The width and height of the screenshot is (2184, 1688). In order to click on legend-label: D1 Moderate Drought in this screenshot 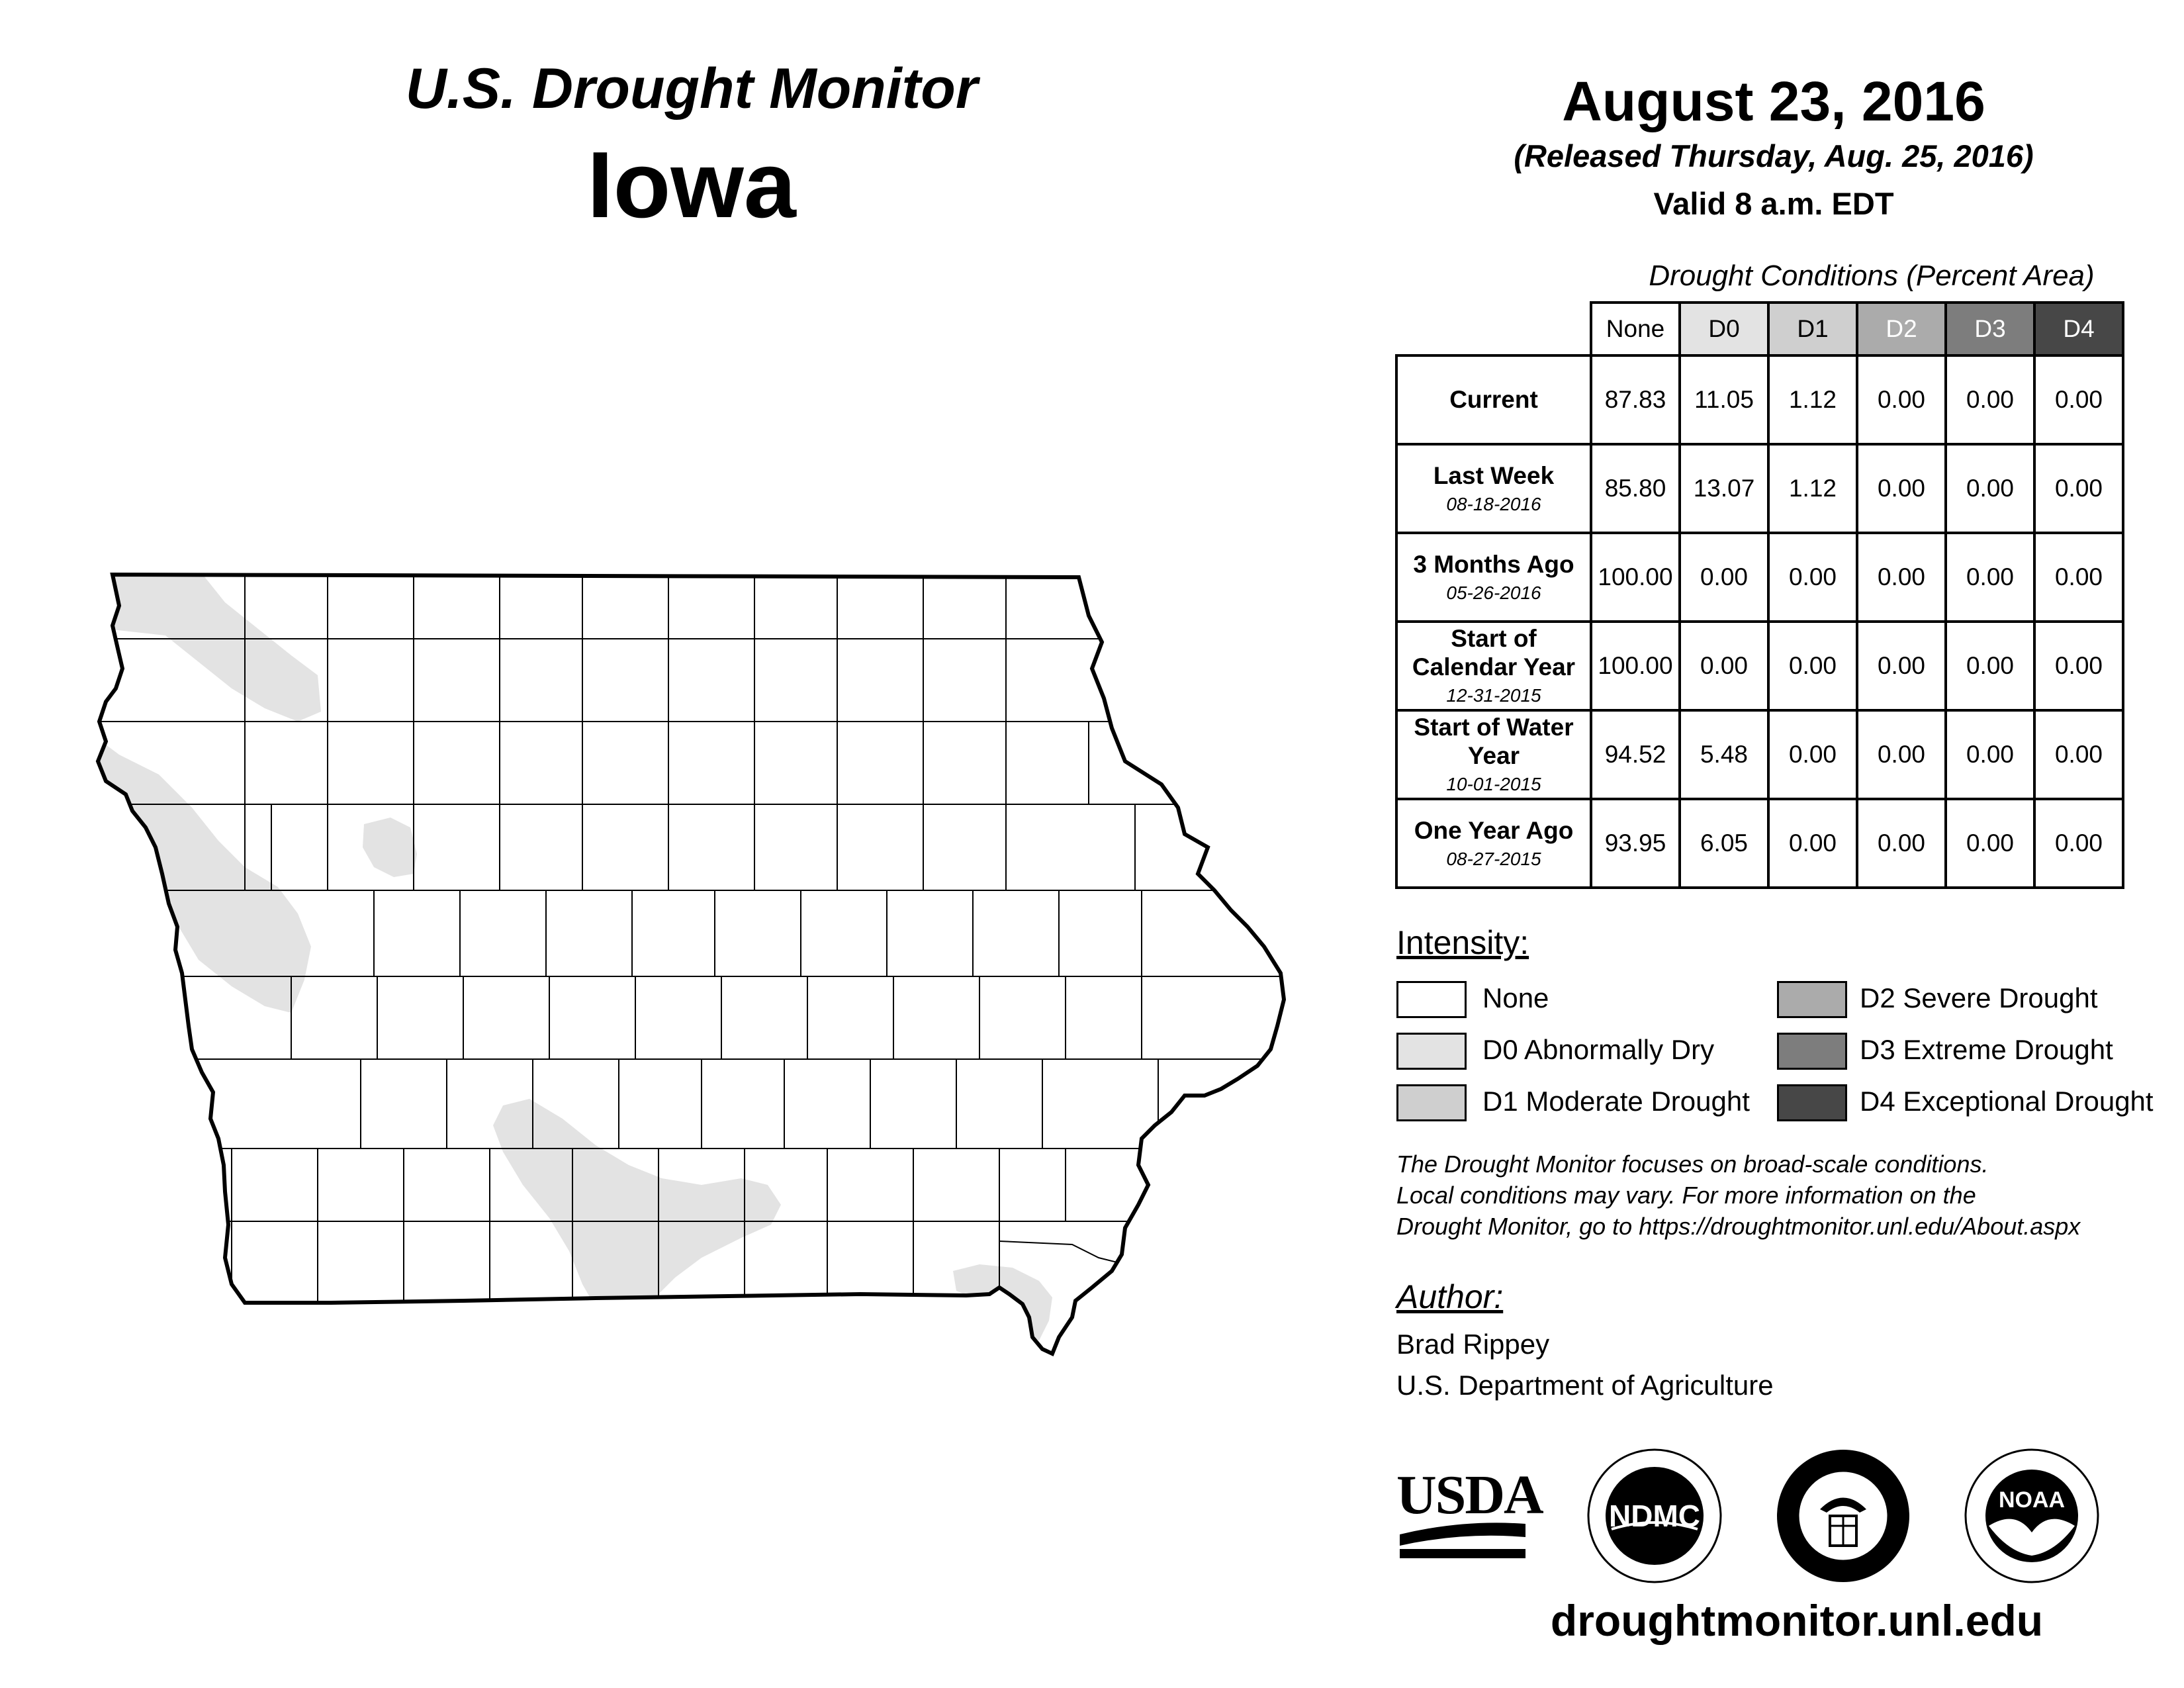, I will do `click(1616, 1101)`.